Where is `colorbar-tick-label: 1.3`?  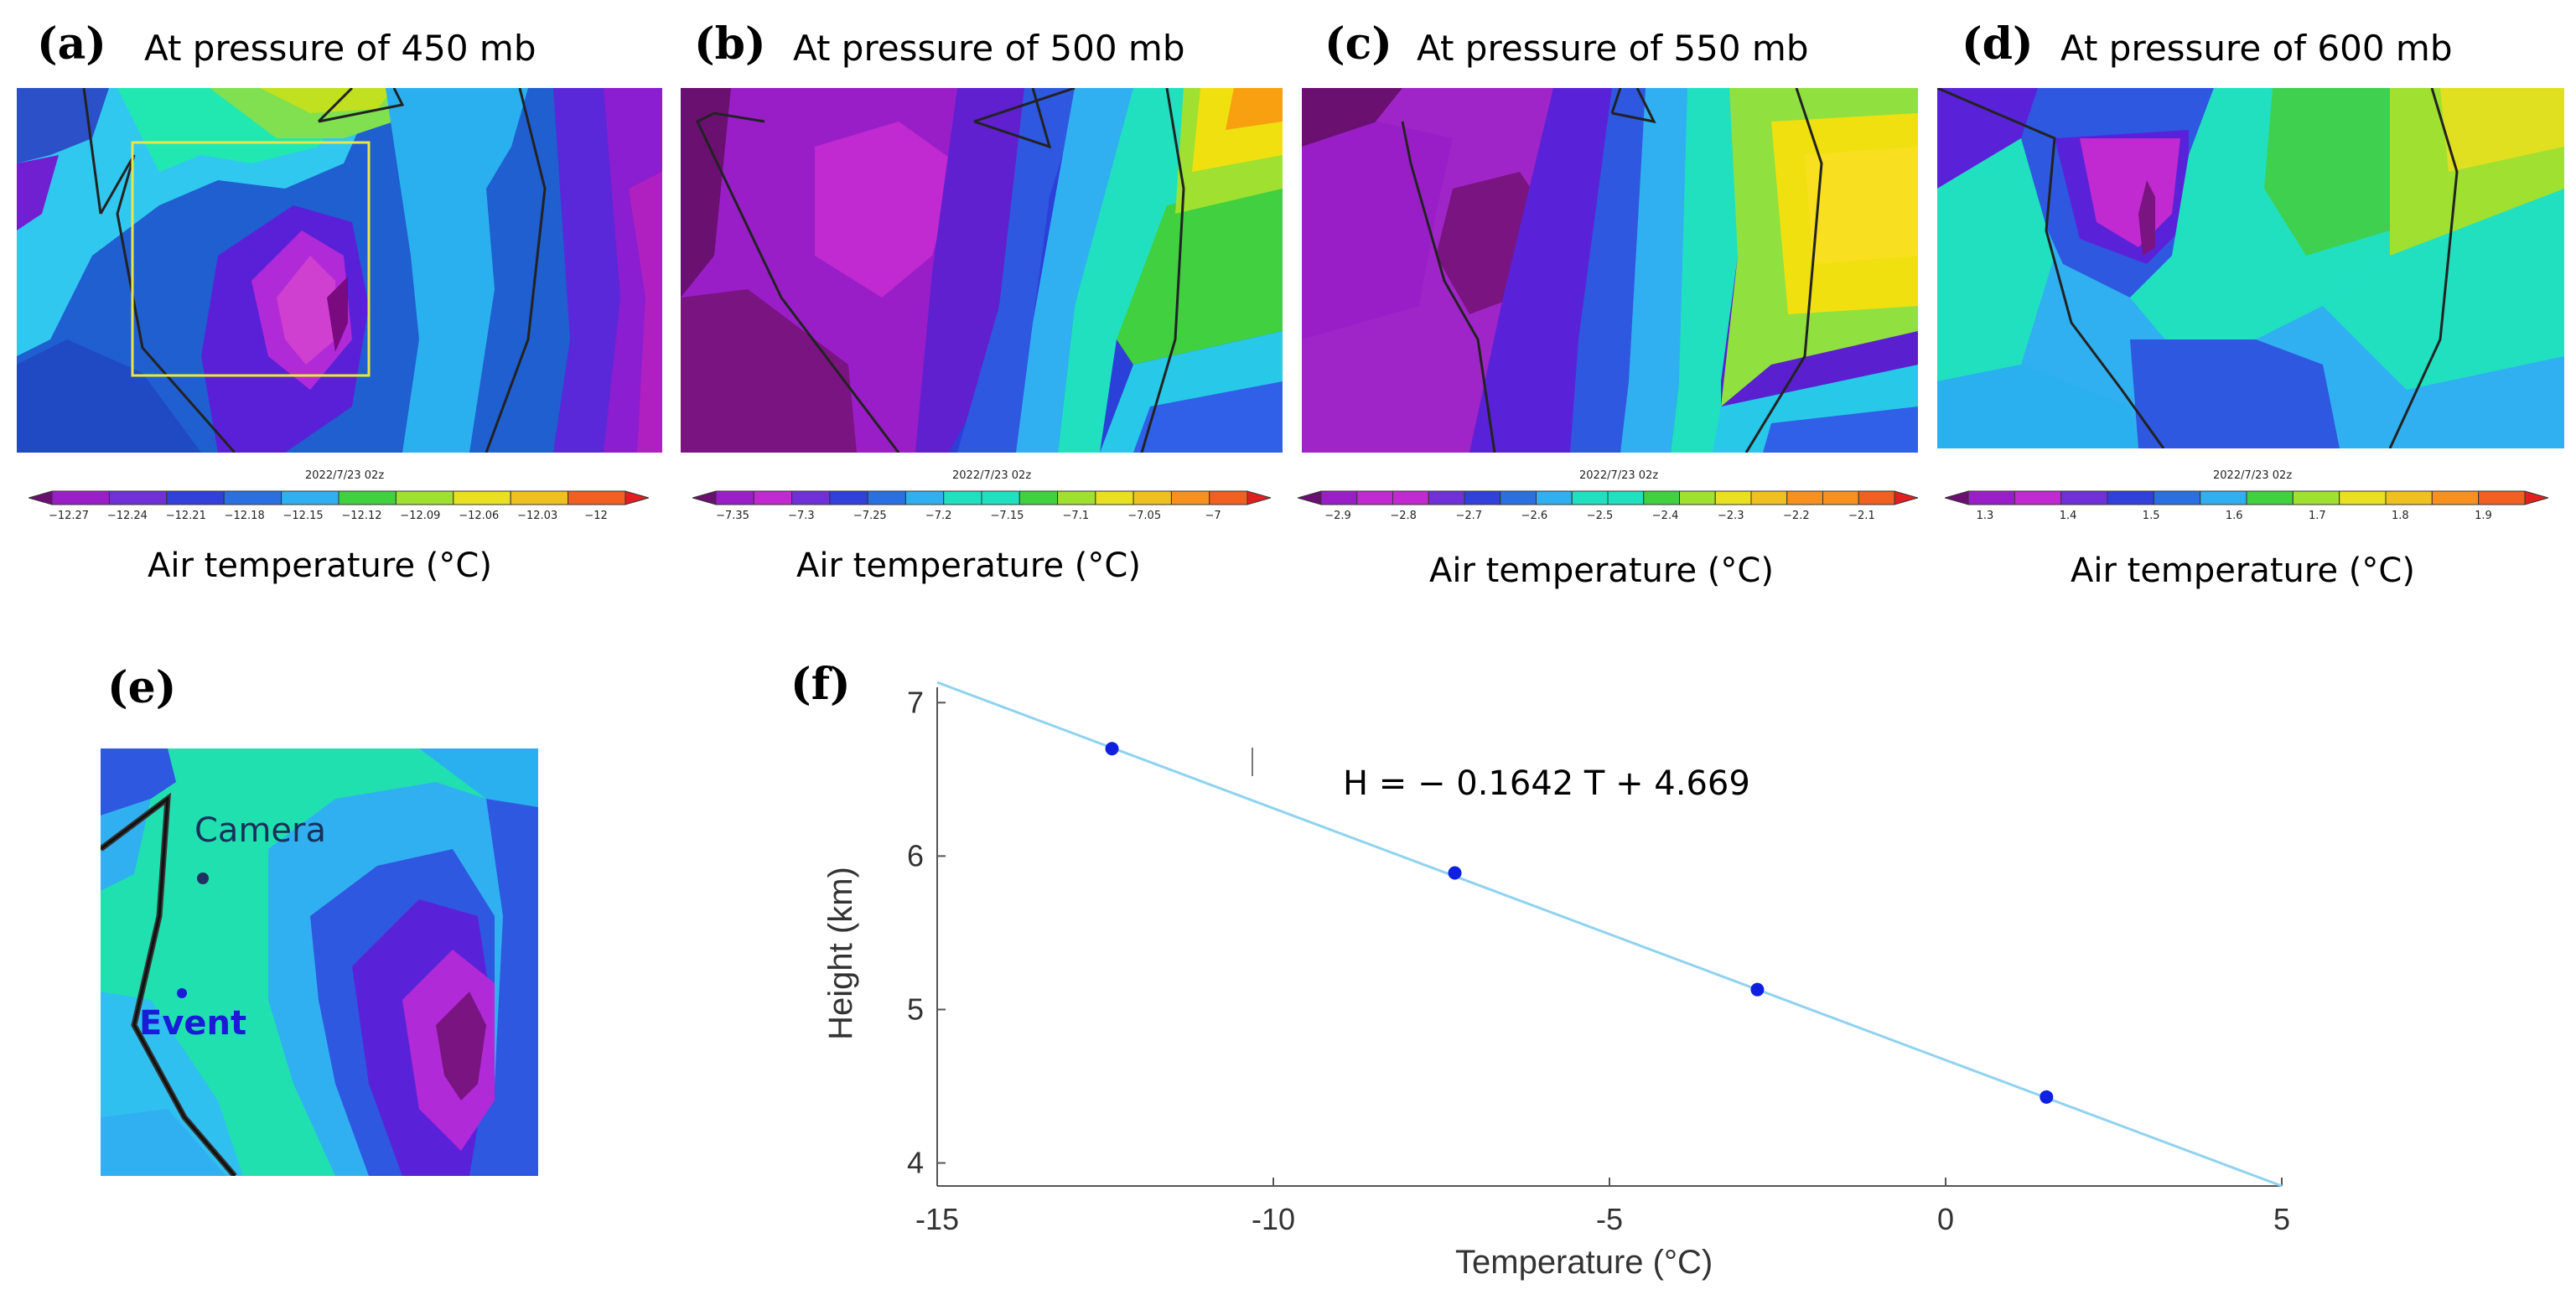
colorbar-tick-label: 1.3 is located at coordinates (1985, 516).